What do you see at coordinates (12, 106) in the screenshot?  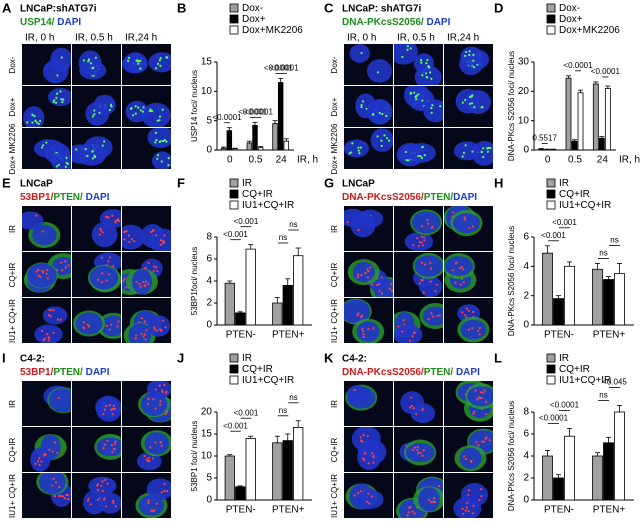 I see `row-label: Dox+` at bounding box center [12, 106].